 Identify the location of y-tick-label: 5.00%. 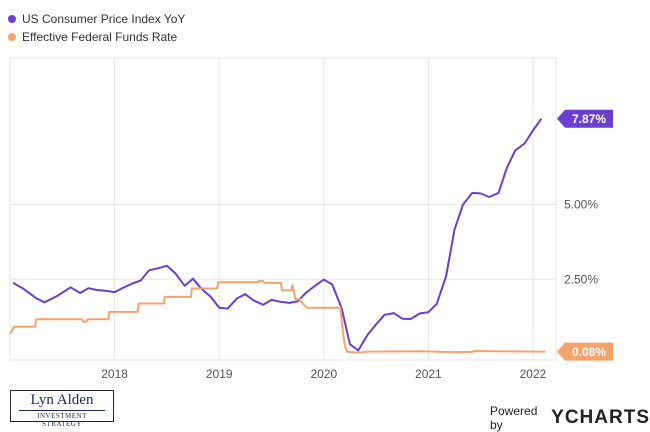
(581, 205).